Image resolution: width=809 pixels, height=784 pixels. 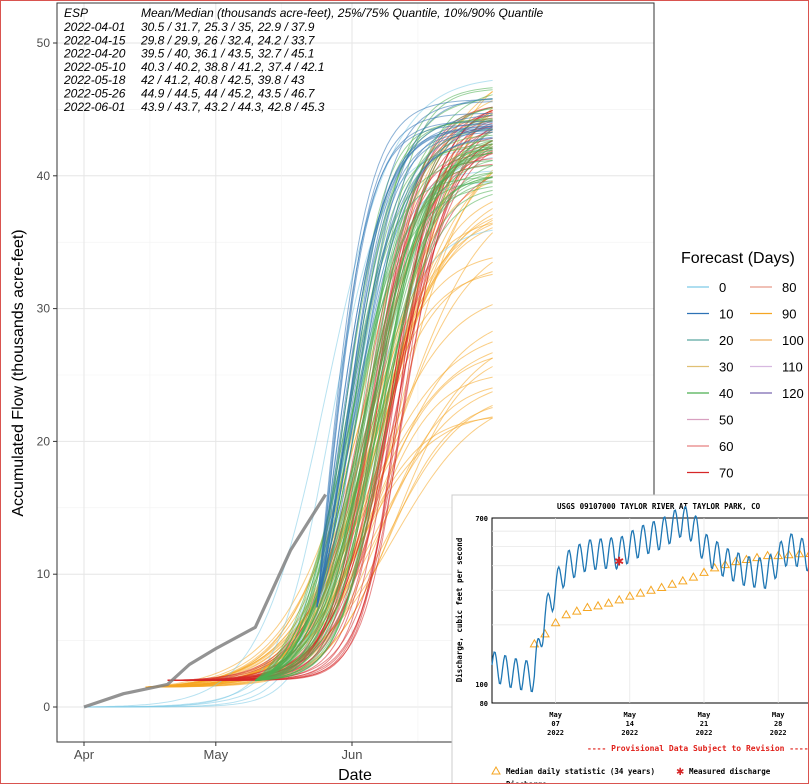 What do you see at coordinates (680, 772) in the screenshot?
I see `inset-legend-star-icon: ✱` at bounding box center [680, 772].